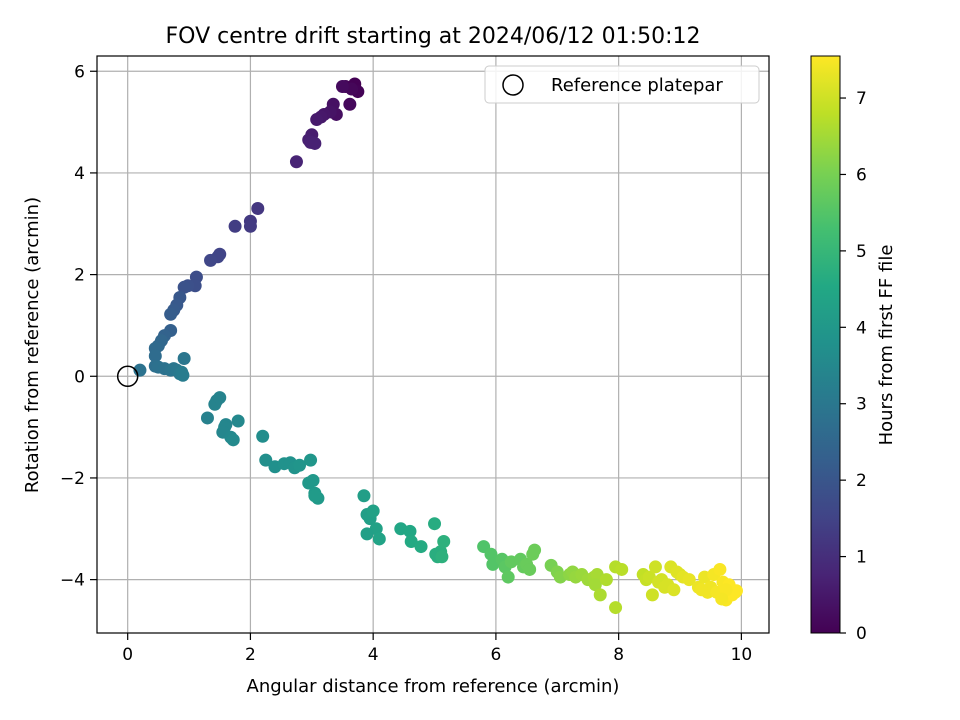 Image resolution: width=960 pixels, height=720 pixels. I want to click on x-tick-label: 10, so click(742, 655).